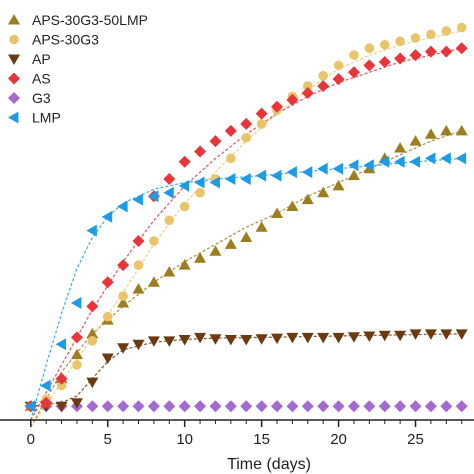 Image resolution: width=474 pixels, height=474 pixels. I want to click on x-tick-label-20: 20, so click(338, 439).